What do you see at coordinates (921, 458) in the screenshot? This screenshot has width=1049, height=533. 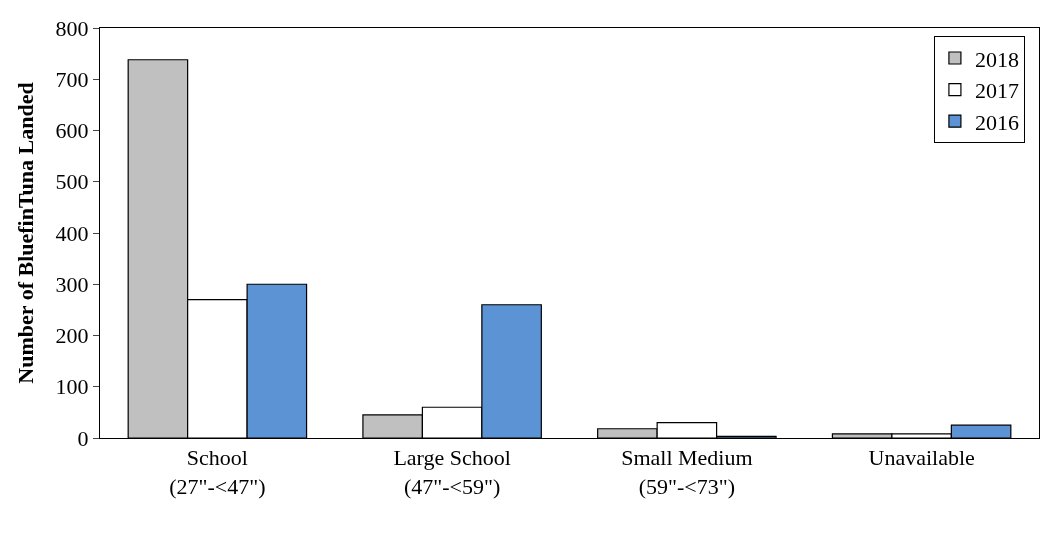 I see `x-tick-label: Unavailable` at bounding box center [921, 458].